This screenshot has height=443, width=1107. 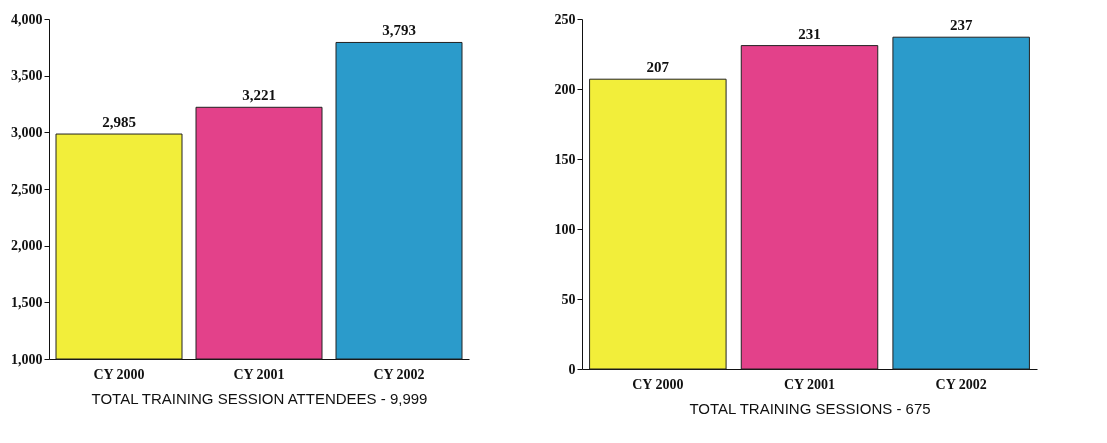 I want to click on y-tick-label: 1,500, so click(x=27, y=302).